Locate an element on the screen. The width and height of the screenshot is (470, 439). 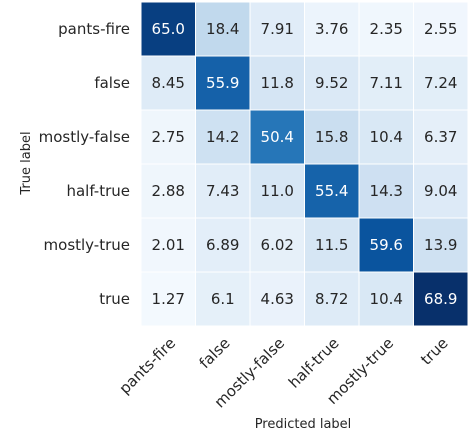
cell-value-label: 55.4 is located at coordinates (331, 191).